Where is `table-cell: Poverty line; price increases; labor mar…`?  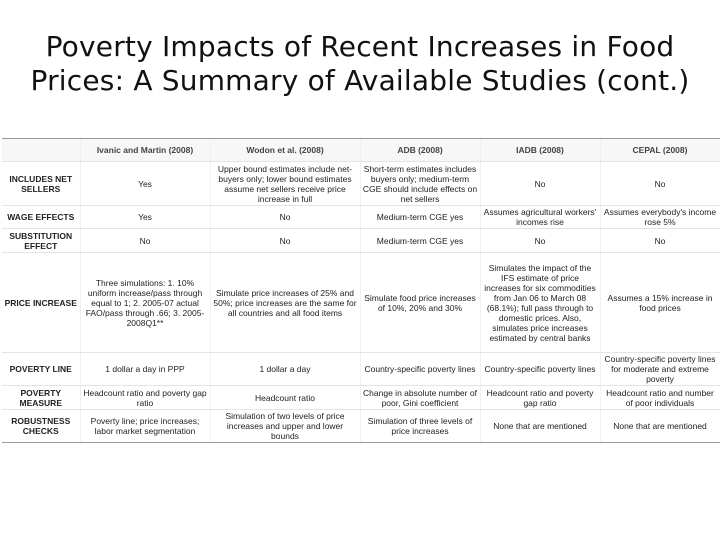 table-cell: Poverty line; price increases; labor mar… is located at coordinates (145, 426).